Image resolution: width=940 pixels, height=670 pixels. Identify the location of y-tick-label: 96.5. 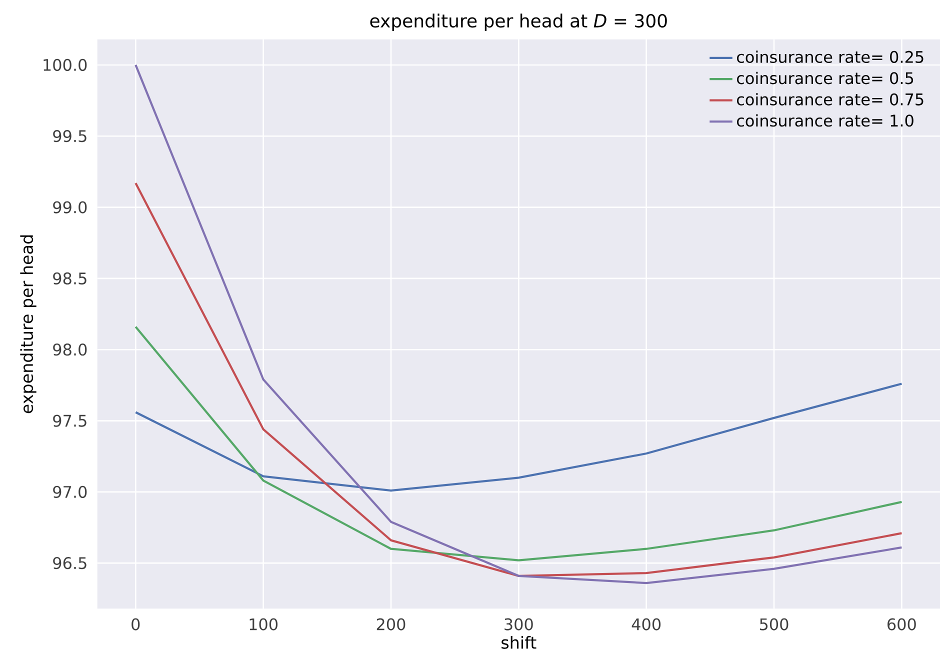
(69, 563).